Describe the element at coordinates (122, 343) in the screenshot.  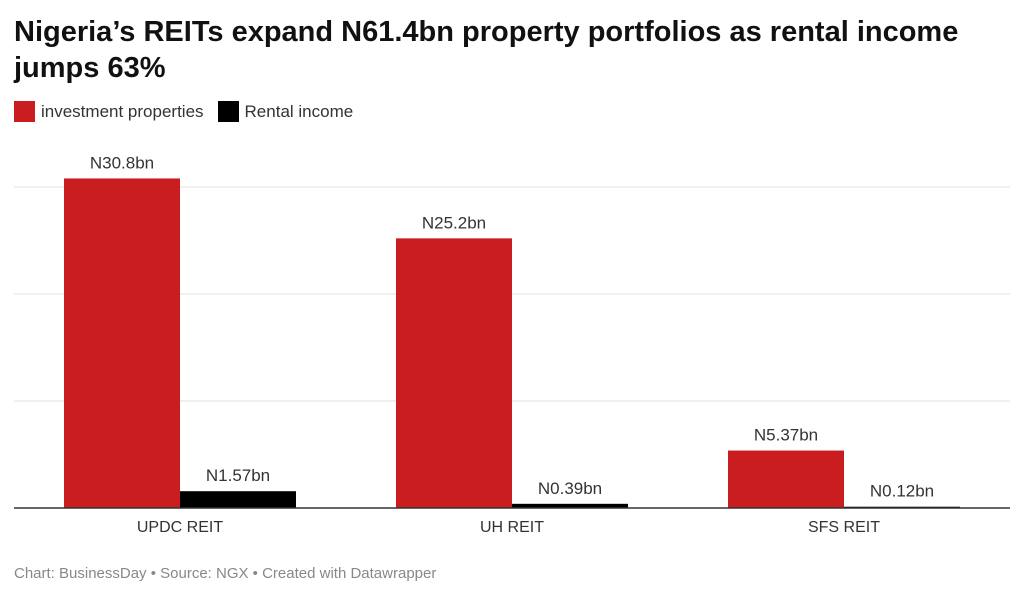
I see `bar-updc-reit-investment-properties` at that location.